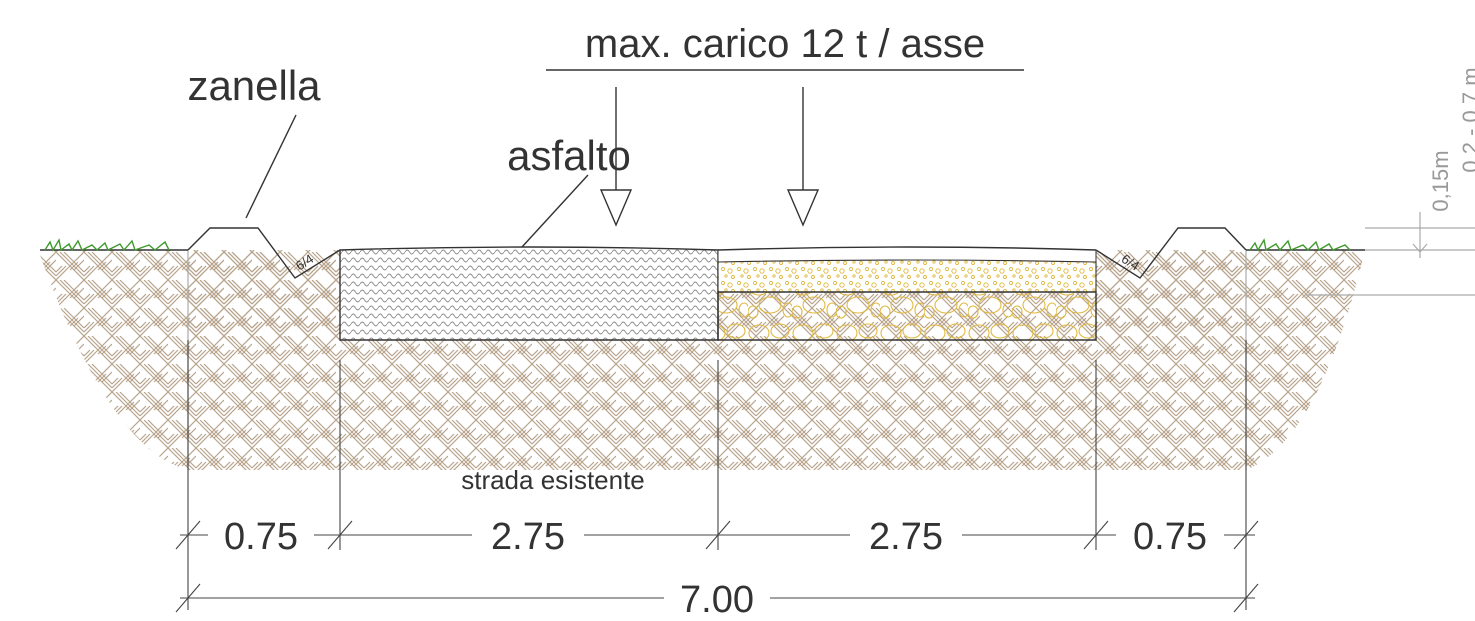  What do you see at coordinates (1440, 180) in the screenshot?
I see `depth-label: 0,15m` at bounding box center [1440, 180].